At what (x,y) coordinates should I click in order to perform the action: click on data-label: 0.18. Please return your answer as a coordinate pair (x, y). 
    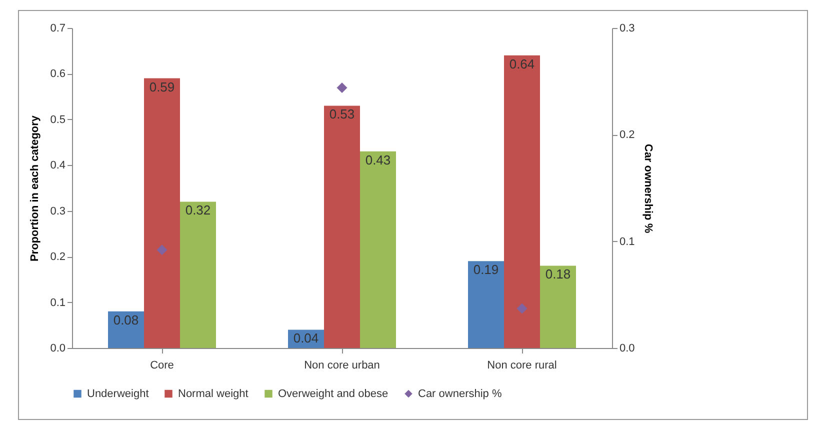
    Looking at the image, I should click on (558, 274).